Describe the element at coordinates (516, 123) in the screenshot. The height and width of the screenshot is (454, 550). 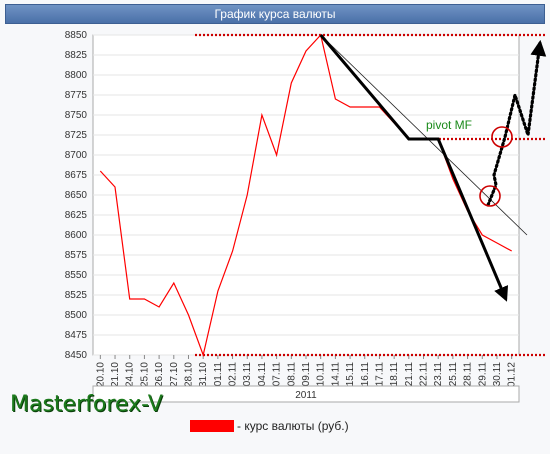
I see `forecast-arrow` at that location.